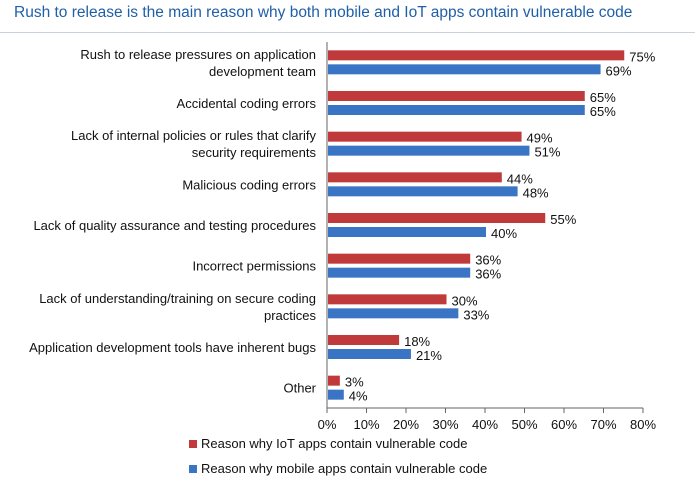 Image resolution: width=695 pixels, height=503 pixels. I want to click on title-divider, so click(347, 32).